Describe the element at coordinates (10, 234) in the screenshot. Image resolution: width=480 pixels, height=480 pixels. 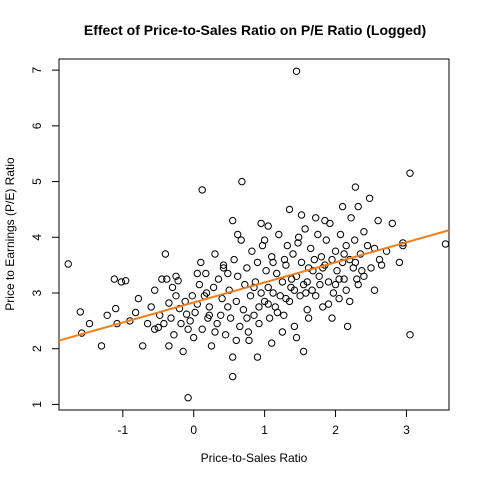
I see `y-axis-title: Price to Earnings (P/E) Ratio` at that location.